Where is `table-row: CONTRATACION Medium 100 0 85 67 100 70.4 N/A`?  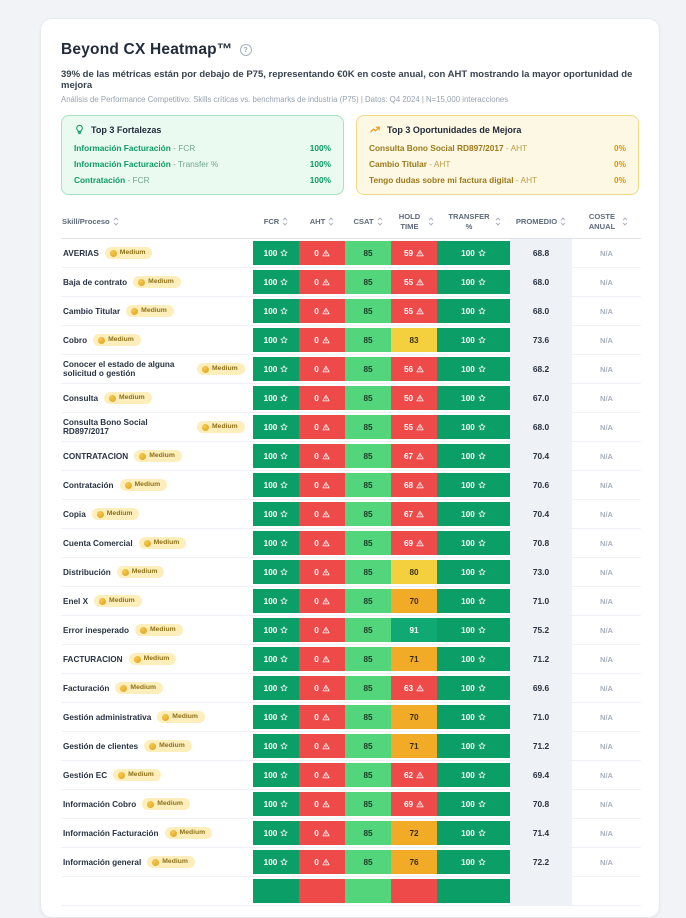
table-row: CONTRATACION Medium 100 0 85 67 100 70.4 N/A is located at coordinates (351, 456).